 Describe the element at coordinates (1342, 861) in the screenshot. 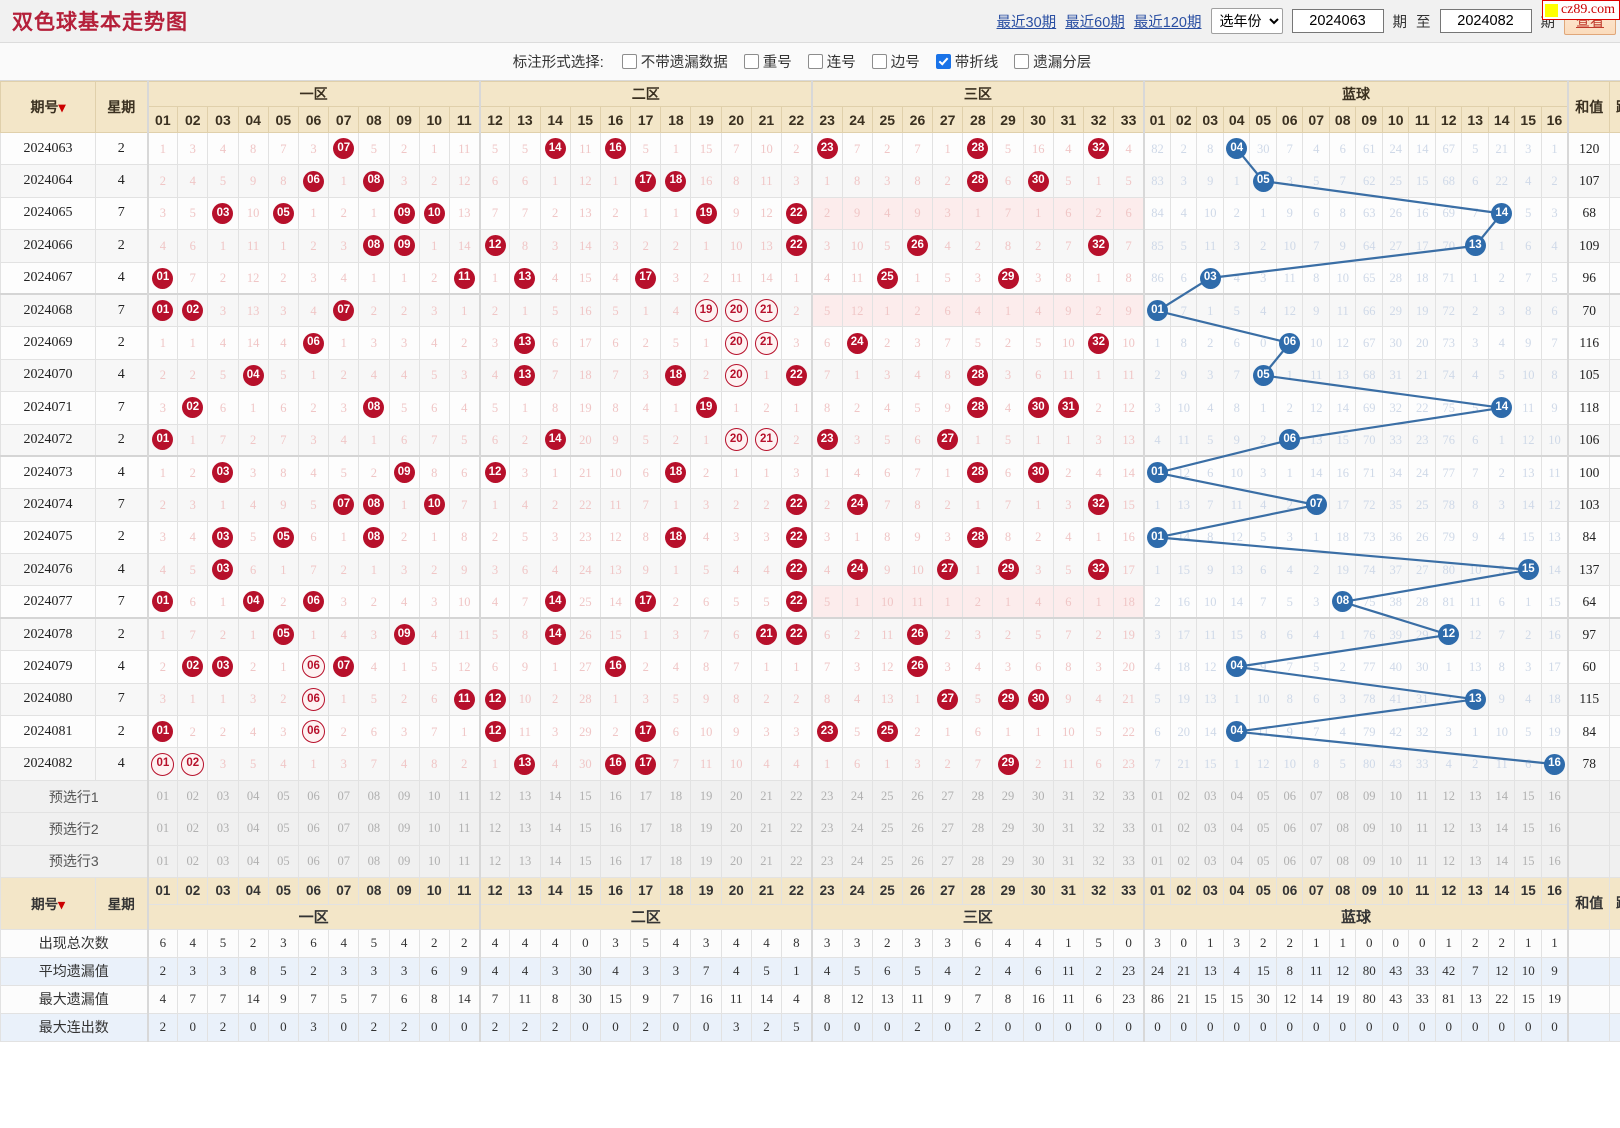

I see `preselect-blue-cell-08: 08` at that location.